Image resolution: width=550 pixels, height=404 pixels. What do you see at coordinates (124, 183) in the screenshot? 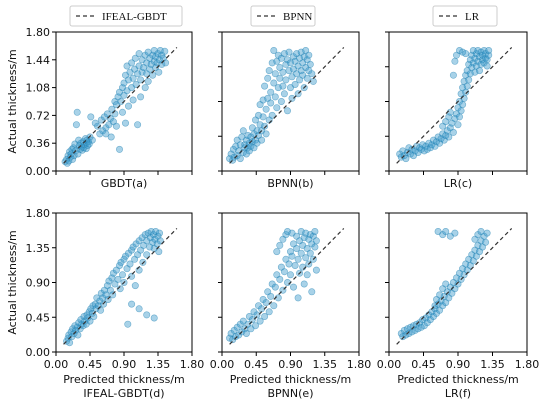
I see `panel-label: GBDT(a)` at bounding box center [124, 183].